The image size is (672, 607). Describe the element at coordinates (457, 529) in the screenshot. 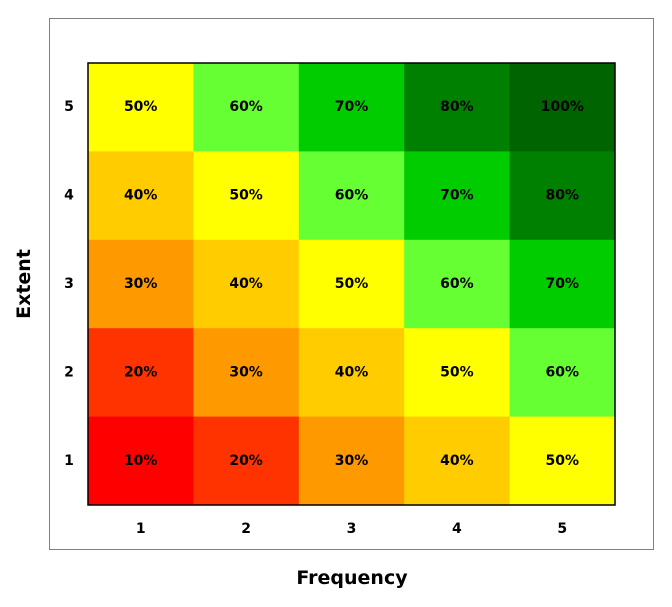

I see `x-tick-label-4: 4` at that location.